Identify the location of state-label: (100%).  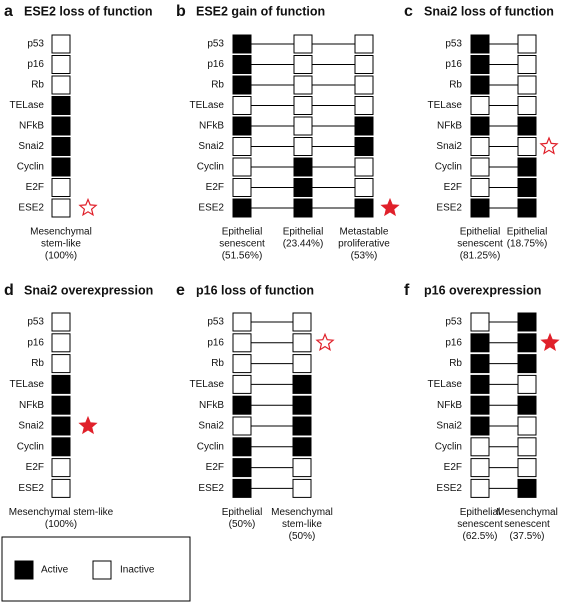
(61, 524).